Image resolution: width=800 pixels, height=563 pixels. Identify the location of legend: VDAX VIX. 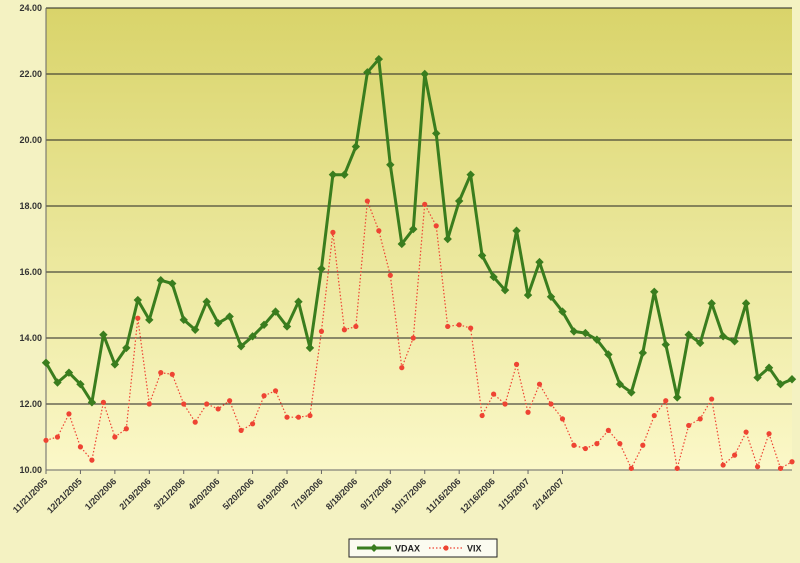
(423, 548).